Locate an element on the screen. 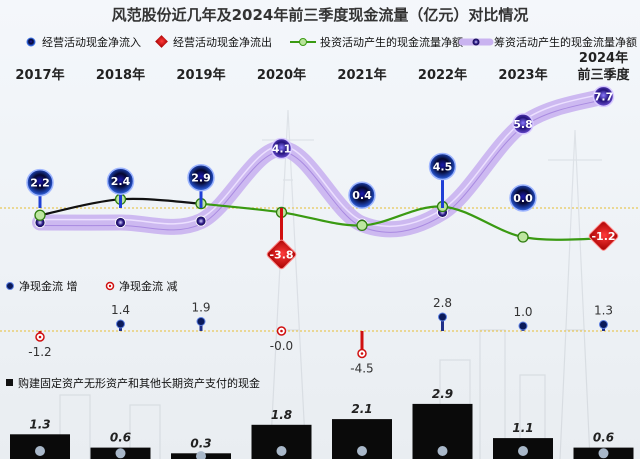 The width and height of the screenshot is (640, 459). svg-text: -0.0 is located at coordinates (281, 346).